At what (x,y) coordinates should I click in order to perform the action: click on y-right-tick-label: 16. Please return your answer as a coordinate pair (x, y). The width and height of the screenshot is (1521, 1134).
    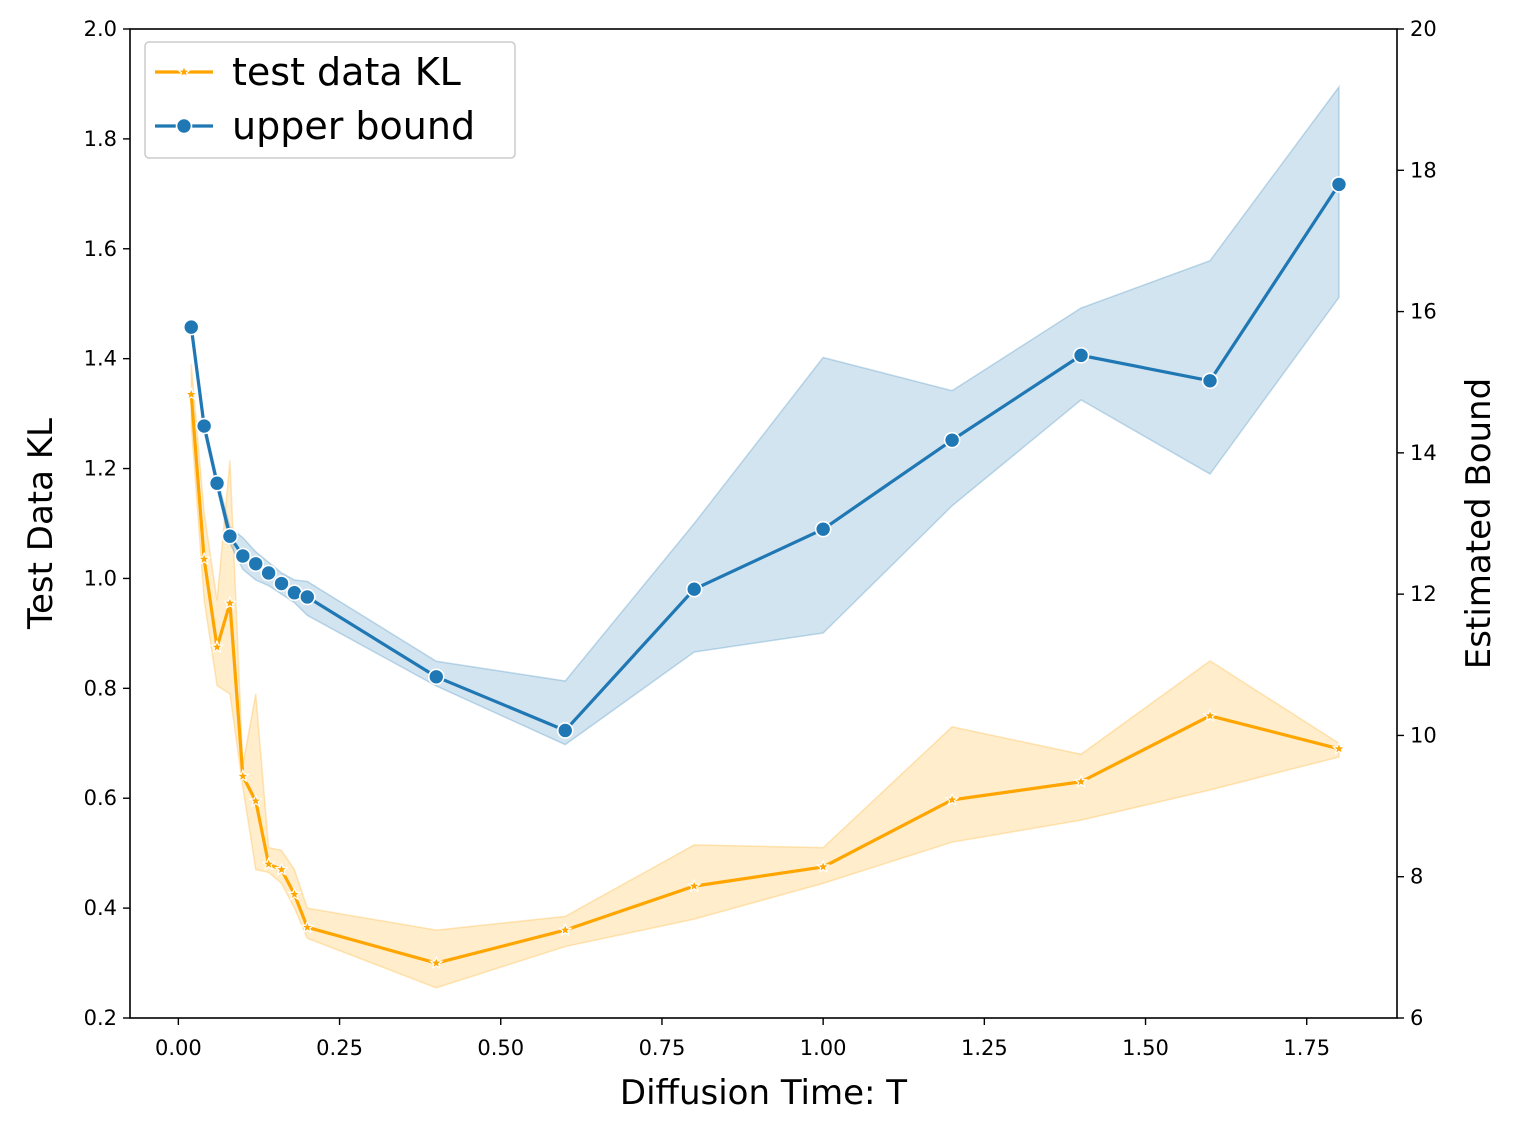
    Looking at the image, I should click on (1423, 312).